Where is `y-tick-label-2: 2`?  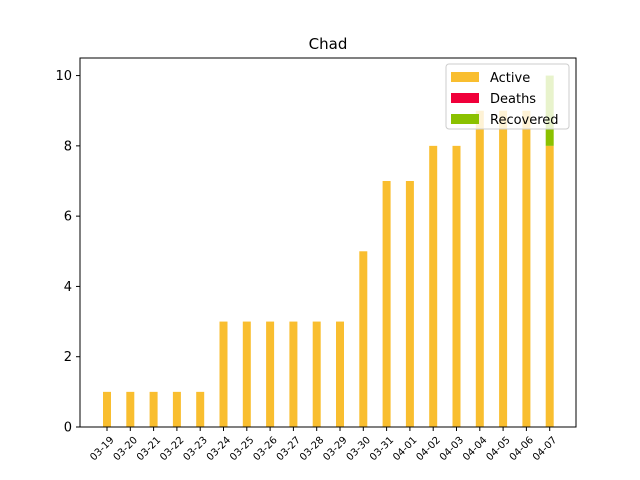 y-tick-label-2: 2 is located at coordinates (68, 357).